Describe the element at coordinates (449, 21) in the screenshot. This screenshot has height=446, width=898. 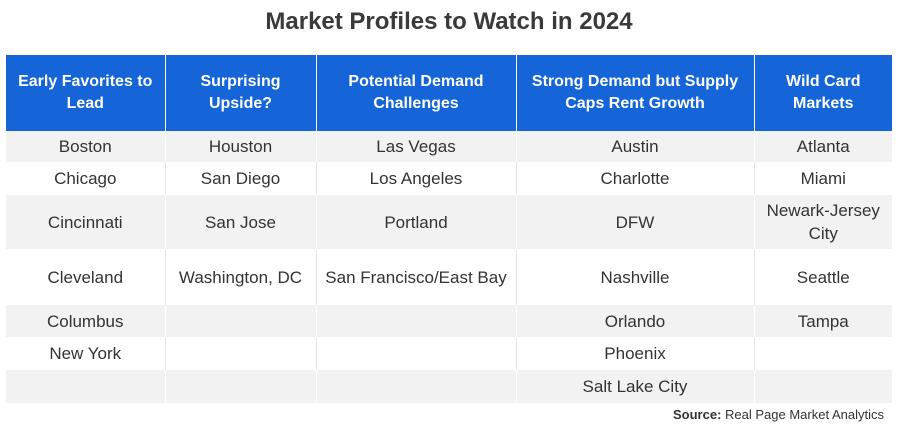
I see `page-title: Market Profiles to Watch in 2024` at that location.